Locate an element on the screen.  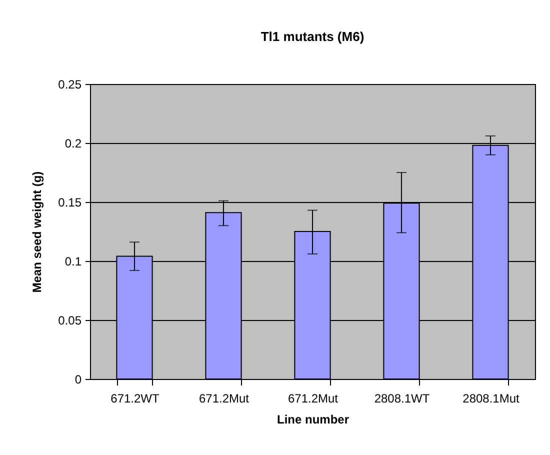
y-tick-label: 0.2 is located at coordinates (73, 143).